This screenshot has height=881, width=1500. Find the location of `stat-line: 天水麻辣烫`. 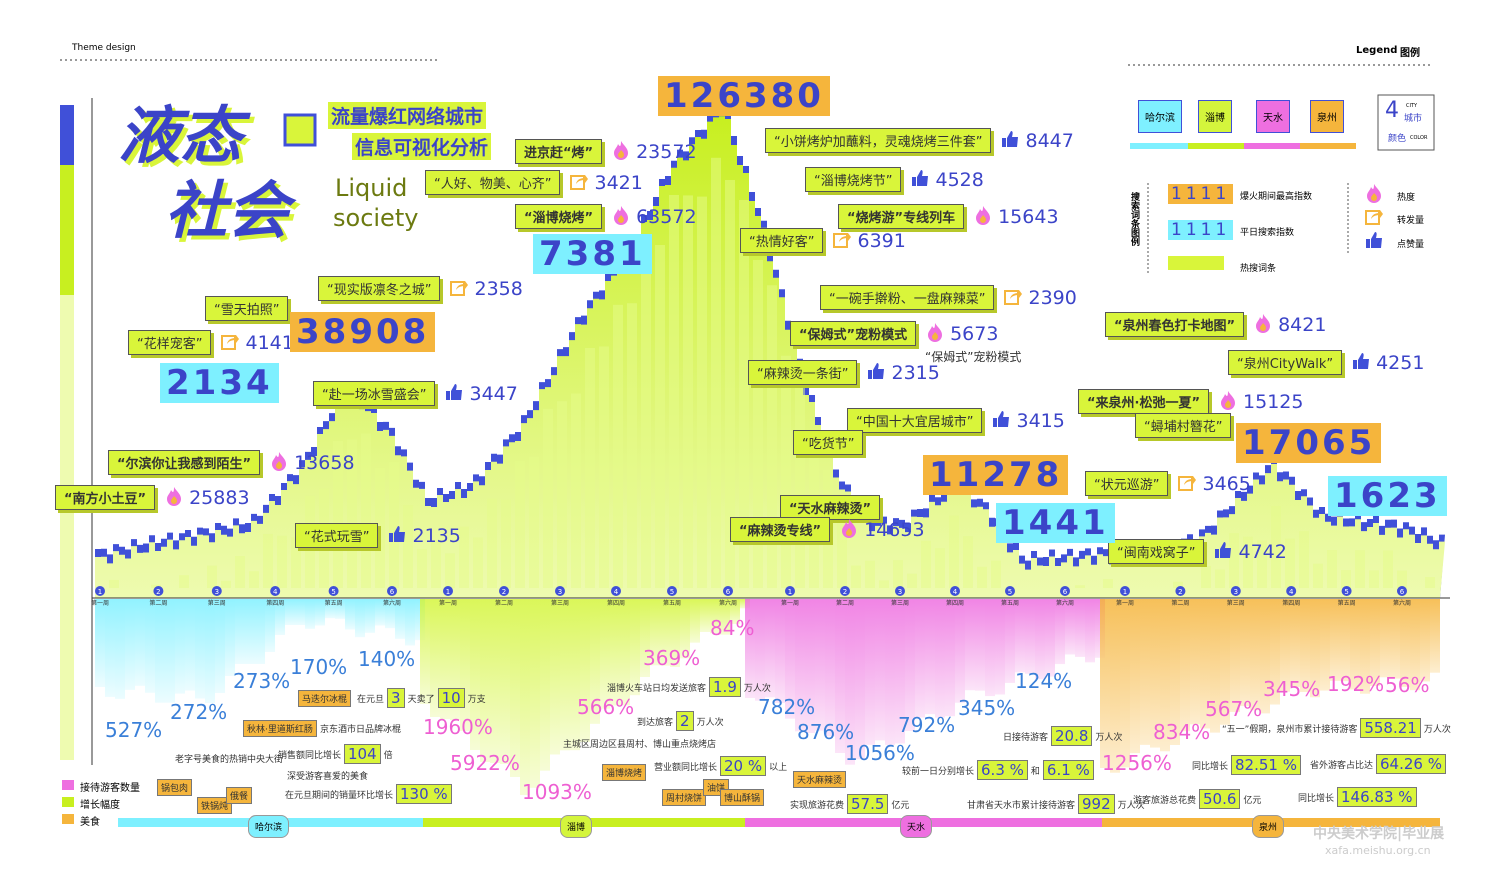

stat-line: 天水麻辣烫 is located at coordinates (820, 779).